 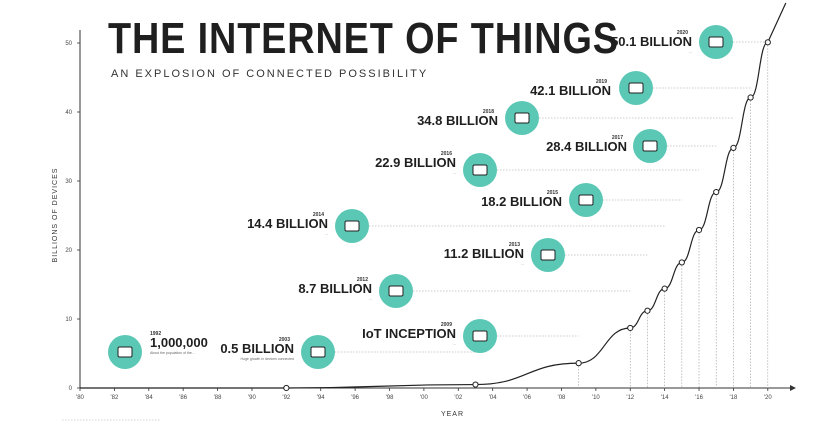 What do you see at coordinates (650, 146) in the screenshot?
I see `air-conditioner-icon-glyph` at bounding box center [650, 146].